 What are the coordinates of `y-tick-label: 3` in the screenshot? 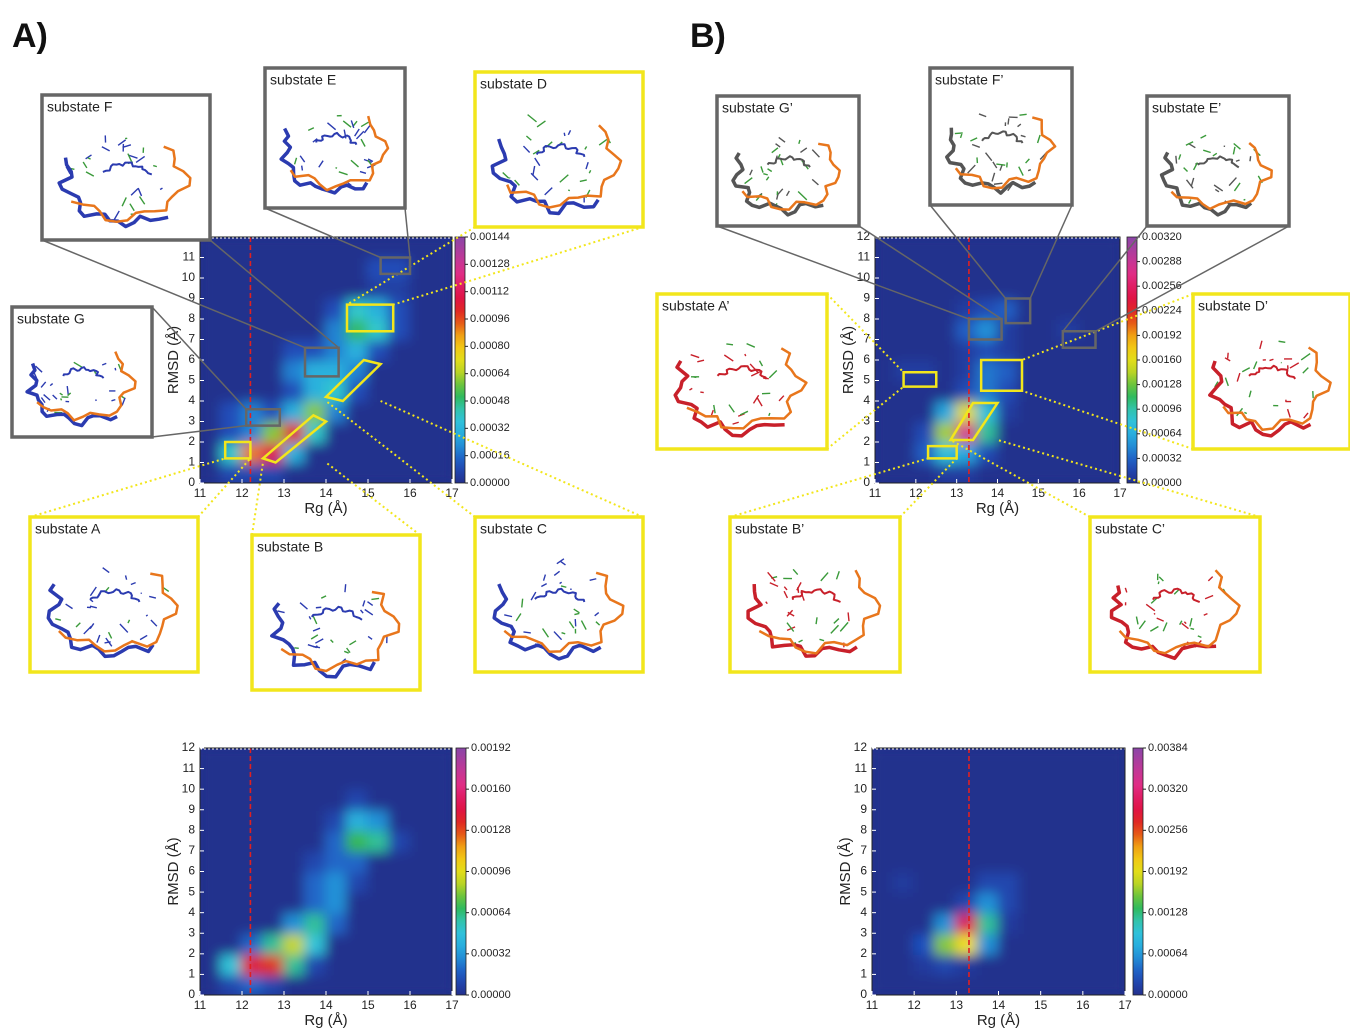 It's located at (866, 421).